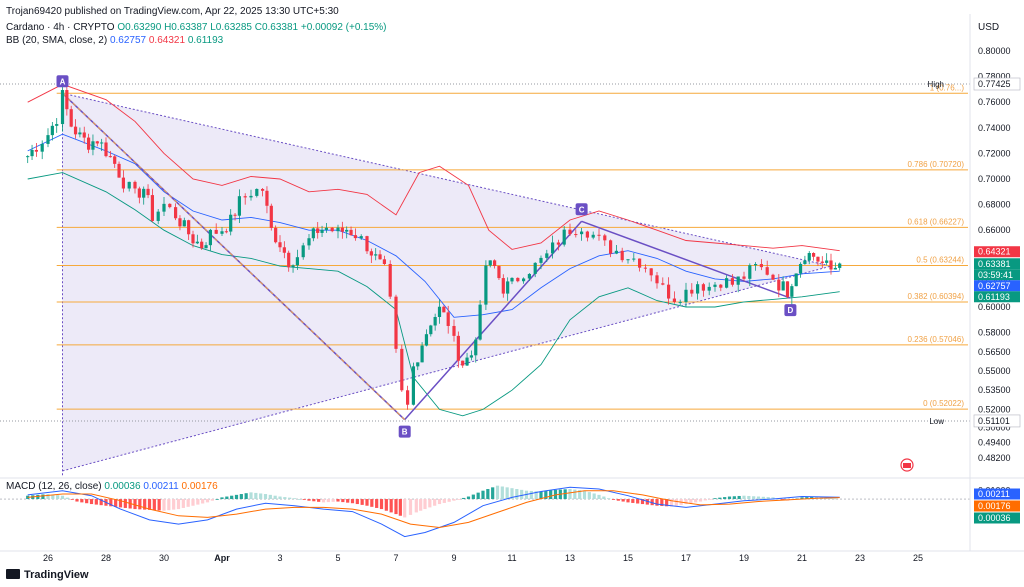 The width and height of the screenshot is (1024, 587). What do you see at coordinates (943, 403) in the screenshot?
I see `fib-label: 0 (0.52022)` at bounding box center [943, 403].